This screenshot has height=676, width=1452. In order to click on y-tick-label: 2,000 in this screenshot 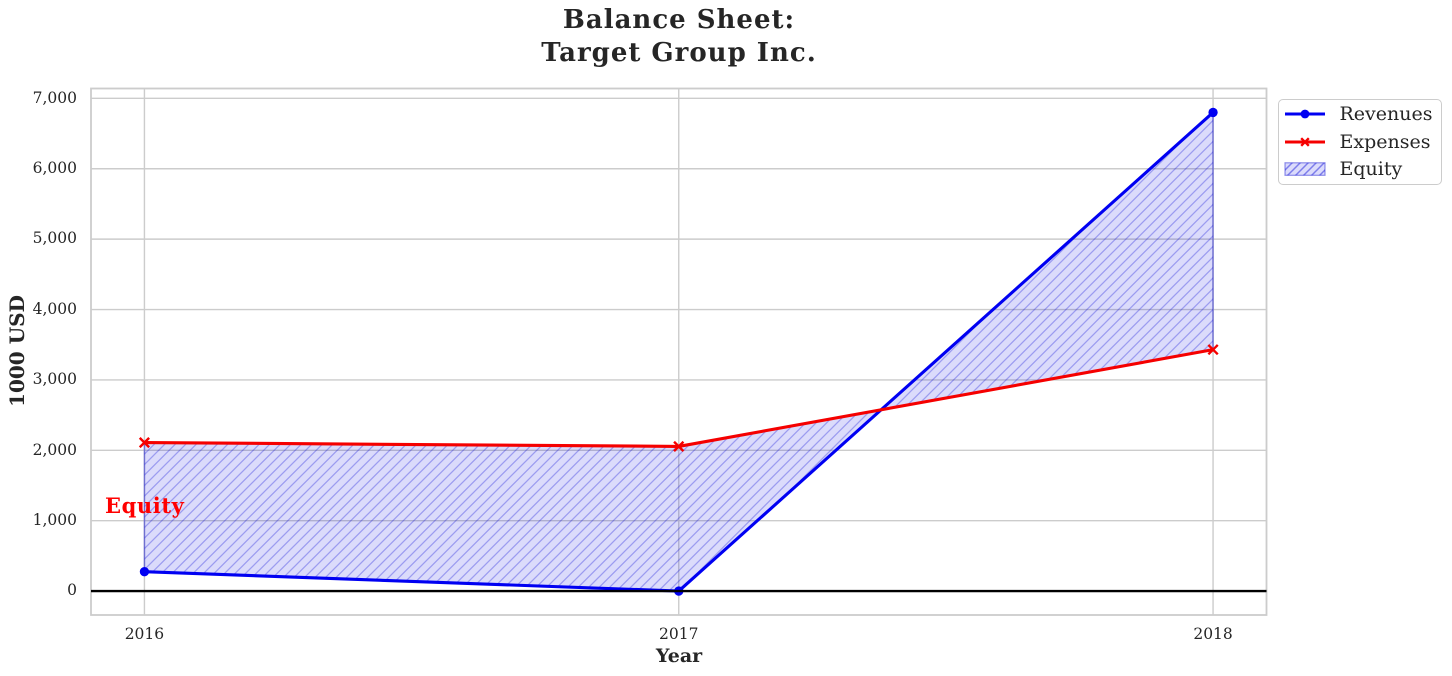, I will do `click(54, 449)`.